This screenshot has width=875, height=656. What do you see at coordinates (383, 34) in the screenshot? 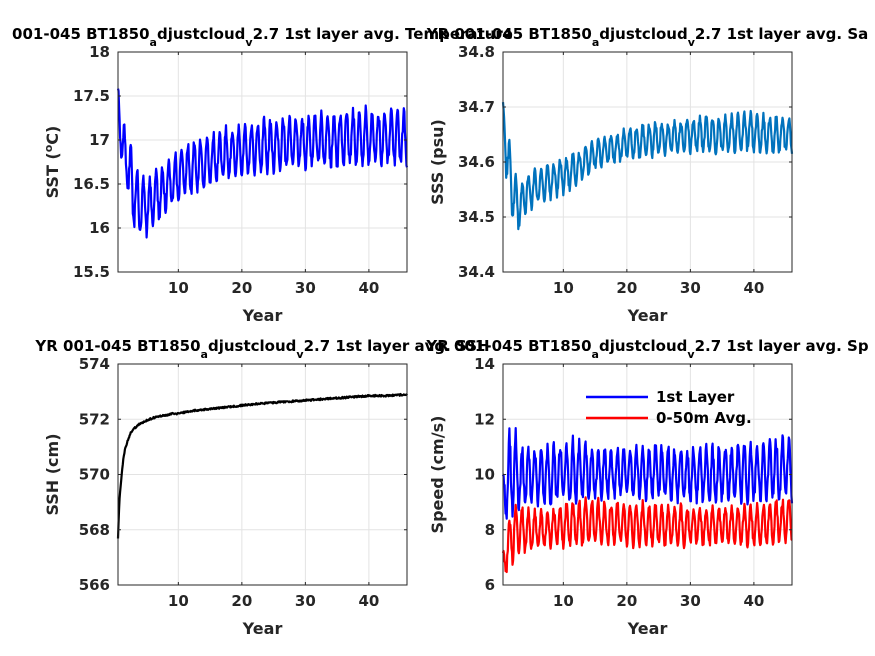
I see `title-part: 2.7 1st layer avg. Temperature` at bounding box center [383, 34].